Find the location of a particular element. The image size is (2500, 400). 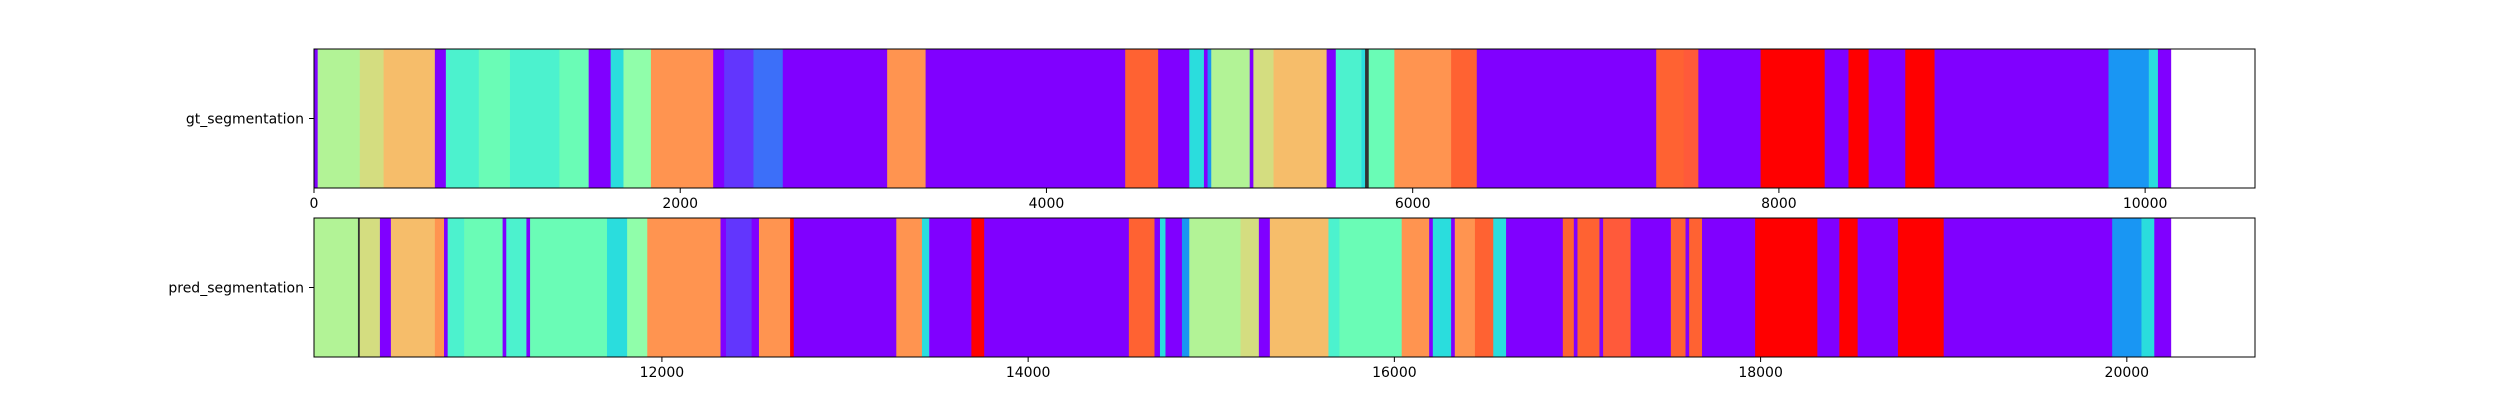

x-tick-label: 6000 is located at coordinates (1413, 204).